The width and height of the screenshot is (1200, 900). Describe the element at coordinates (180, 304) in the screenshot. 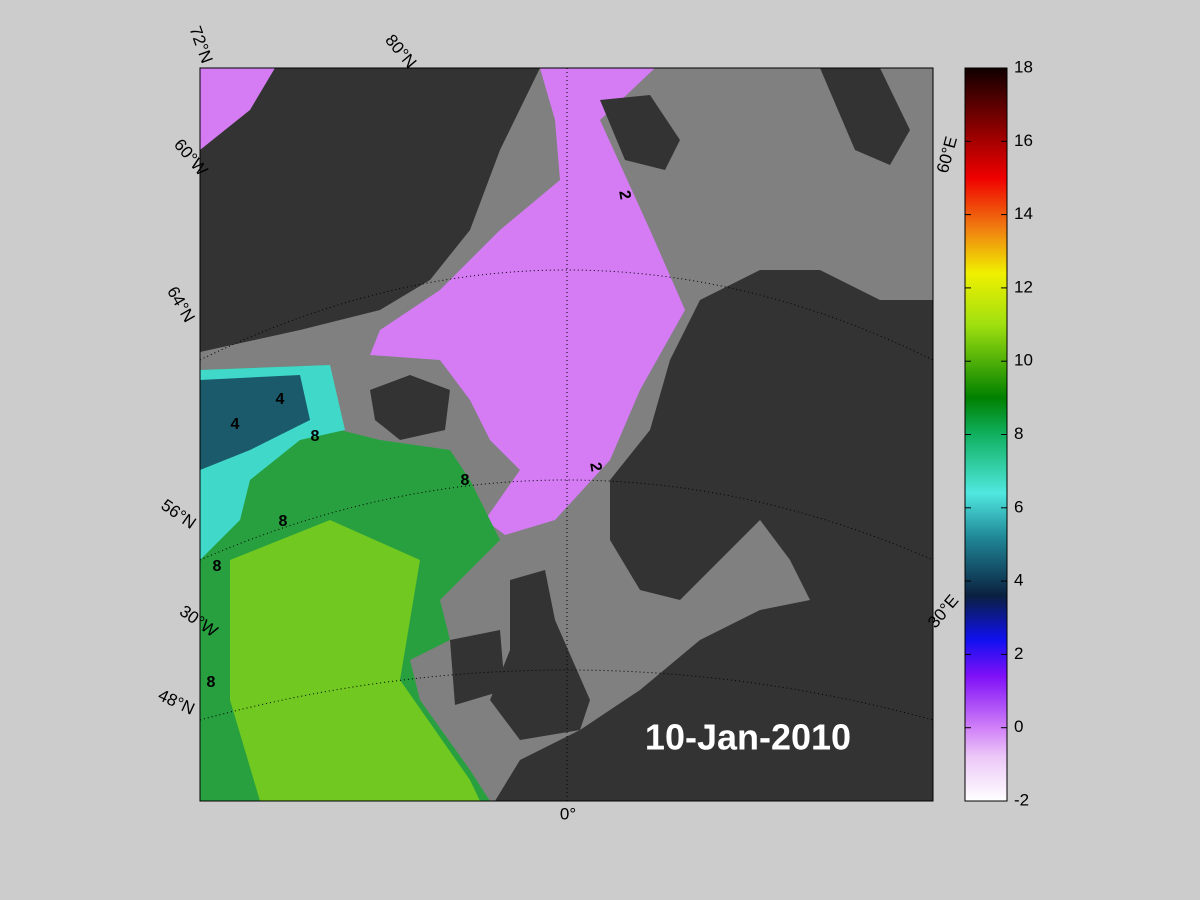

I see `graticule-label: 64°N` at that location.